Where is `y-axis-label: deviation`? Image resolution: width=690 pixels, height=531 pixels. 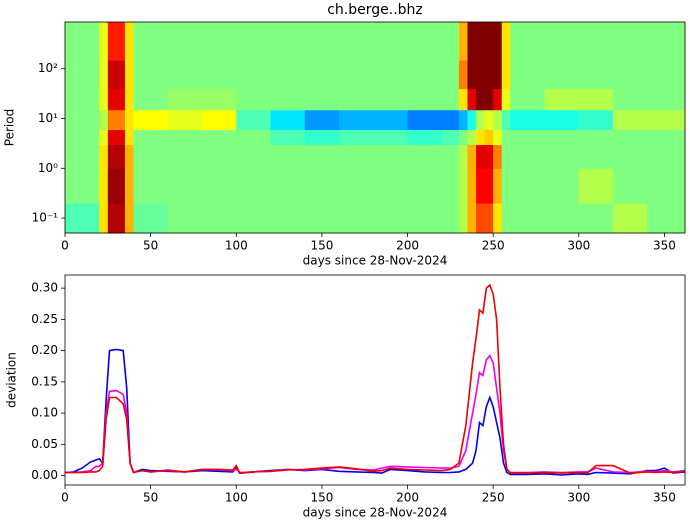 y-axis-label: deviation is located at coordinates (12, 380).